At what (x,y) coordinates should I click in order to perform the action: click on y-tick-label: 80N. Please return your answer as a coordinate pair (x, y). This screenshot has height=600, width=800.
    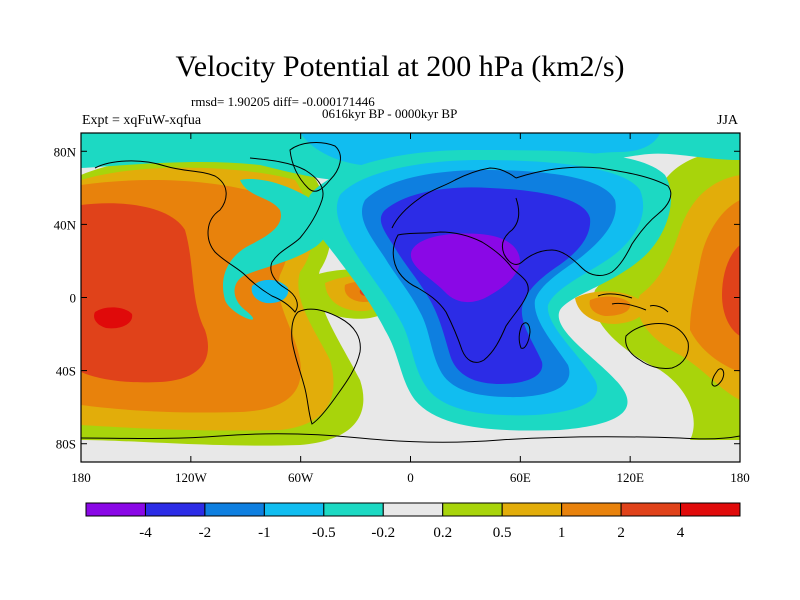
    Looking at the image, I should click on (65, 151).